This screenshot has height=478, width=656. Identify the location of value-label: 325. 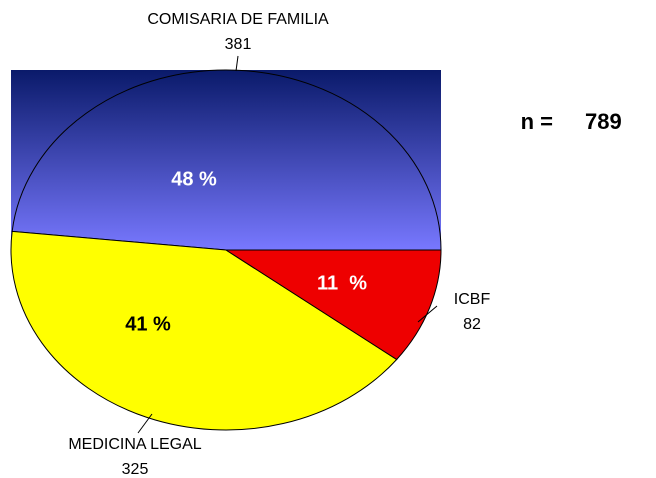
(135, 469).